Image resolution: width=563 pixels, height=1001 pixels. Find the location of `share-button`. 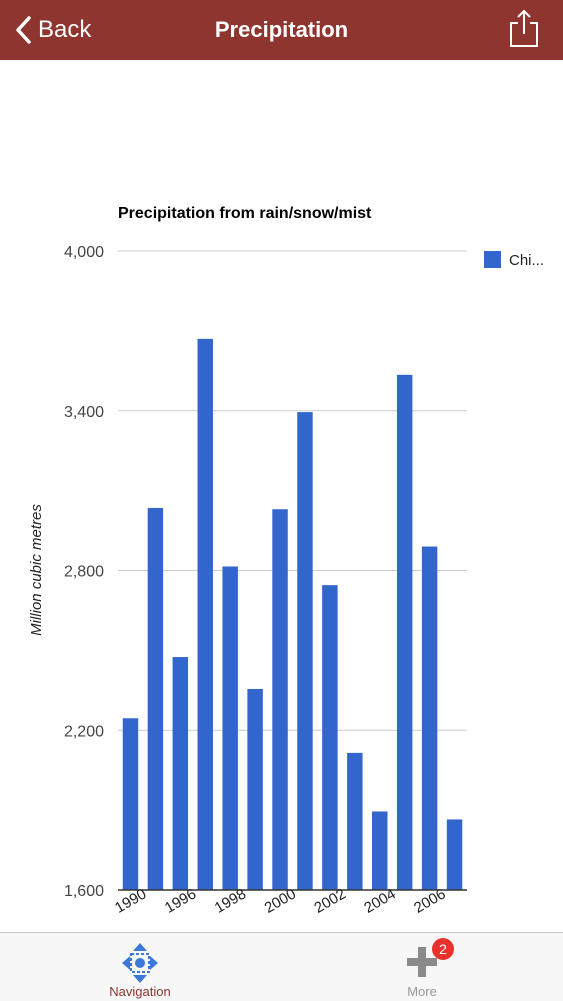

share-button is located at coordinates (524, 28).